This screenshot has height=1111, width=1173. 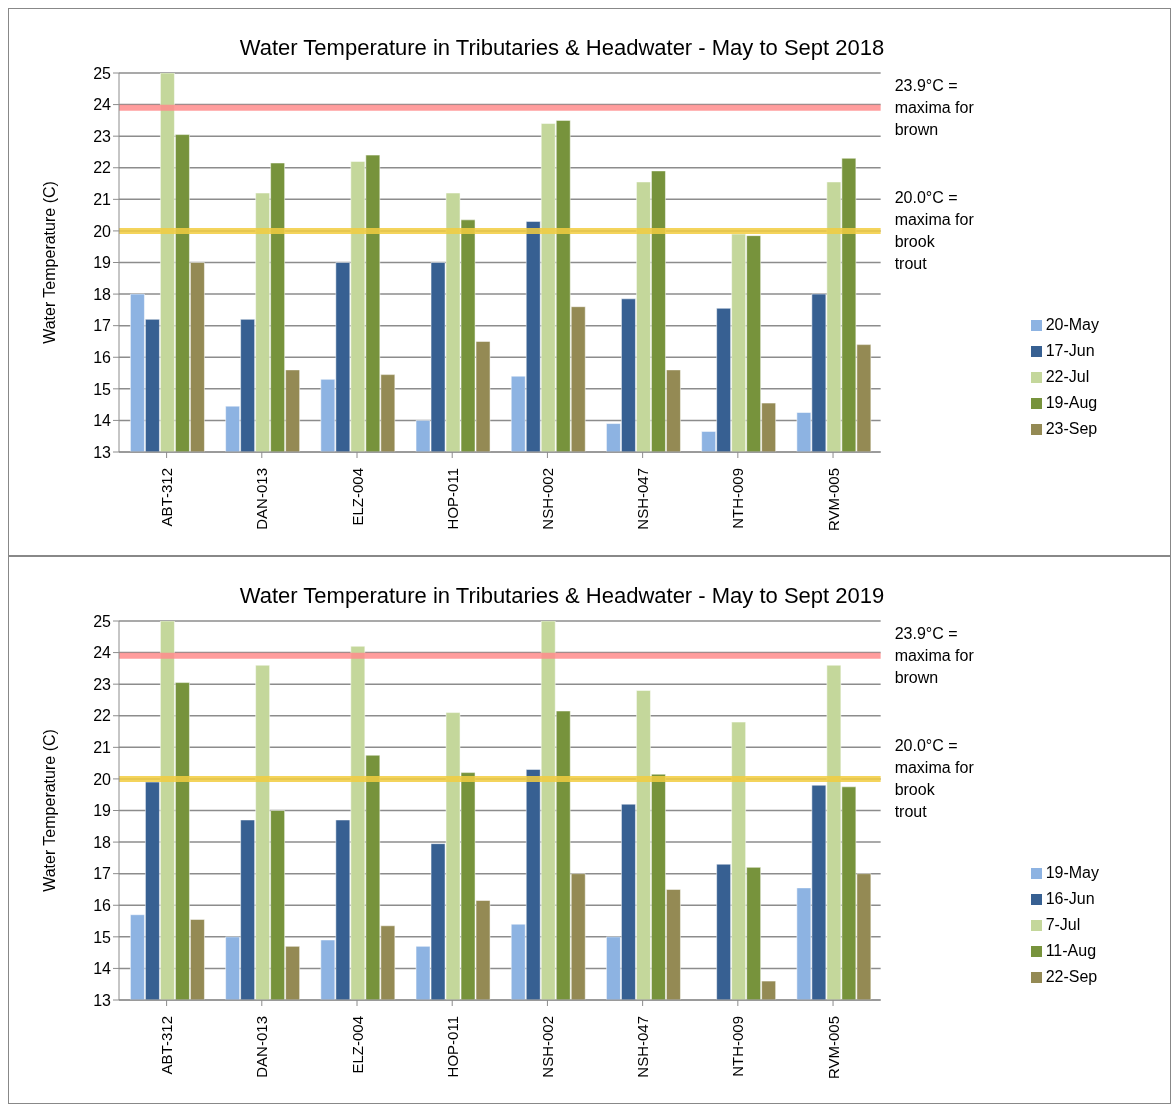 What do you see at coordinates (1072, 872) in the screenshot?
I see `legend-label: 19-May` at bounding box center [1072, 872].